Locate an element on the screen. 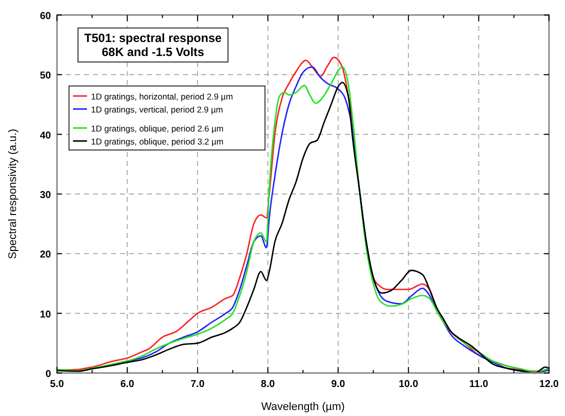  x-tick-label: 12.0 is located at coordinates (549, 384).